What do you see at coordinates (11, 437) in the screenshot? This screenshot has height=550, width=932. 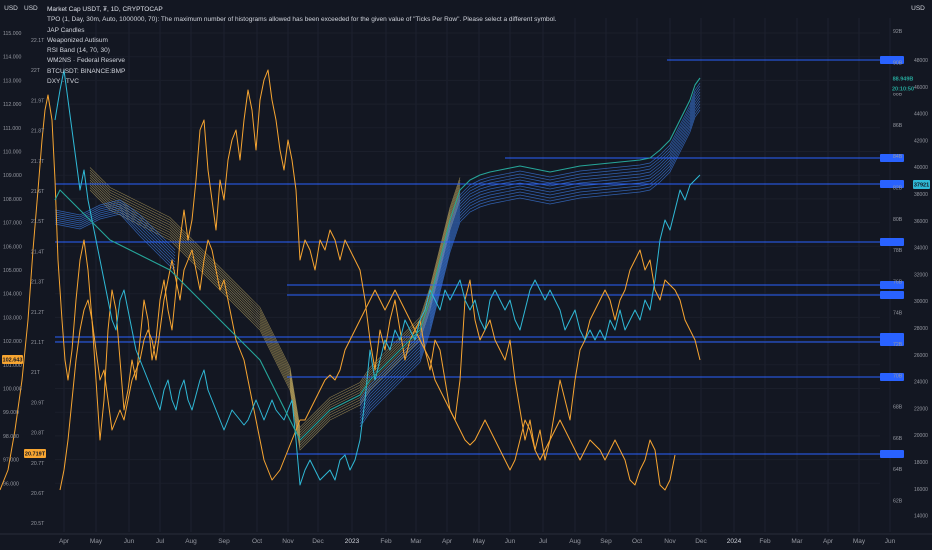 I see `left-axis-label: 98.000` at bounding box center [11, 437].